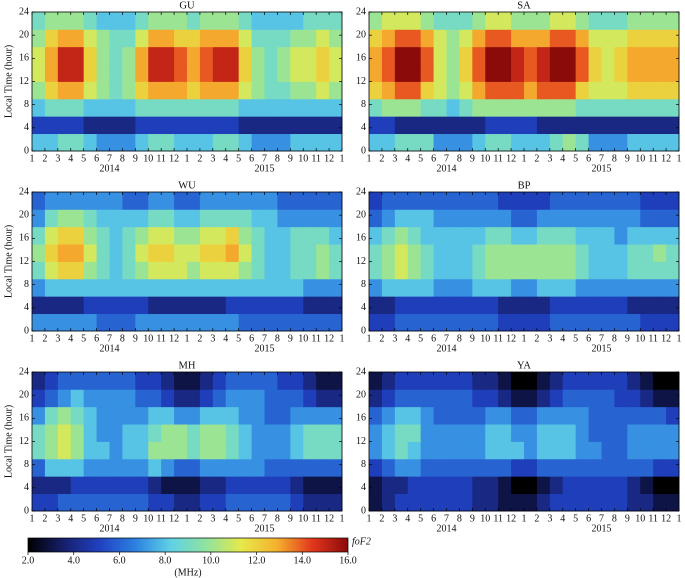  I want to click on x-tick-label: 8, so click(459, 158).